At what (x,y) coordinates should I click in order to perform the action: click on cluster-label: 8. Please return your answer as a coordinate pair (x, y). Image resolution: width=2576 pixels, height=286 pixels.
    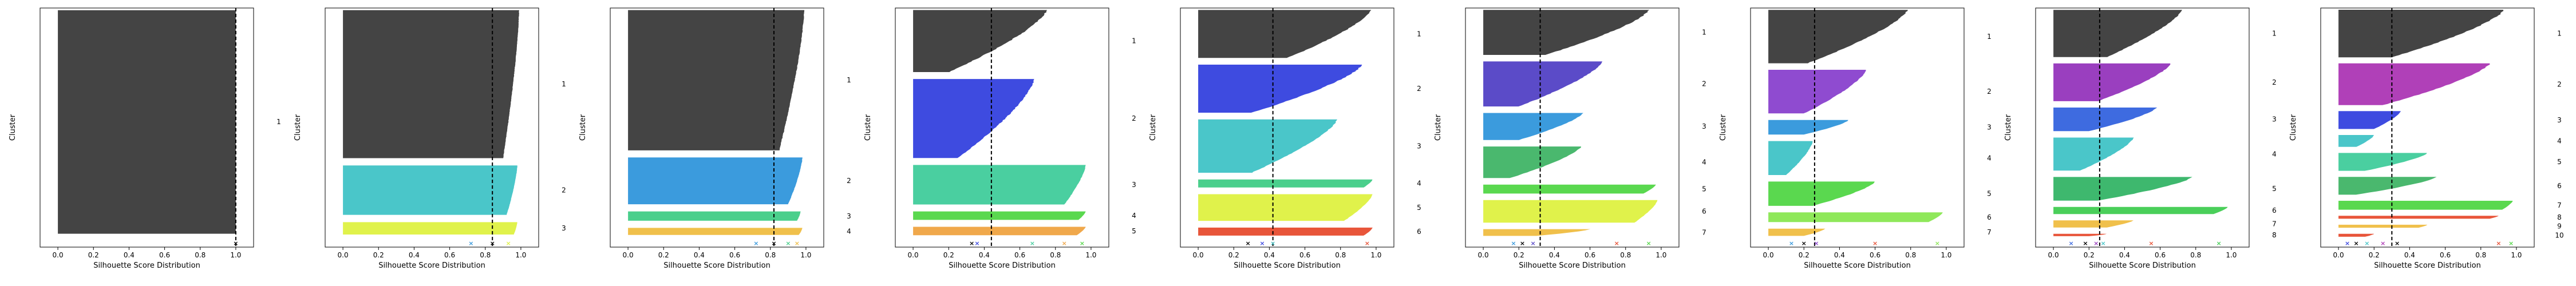
    Looking at the image, I should click on (2559, 217).